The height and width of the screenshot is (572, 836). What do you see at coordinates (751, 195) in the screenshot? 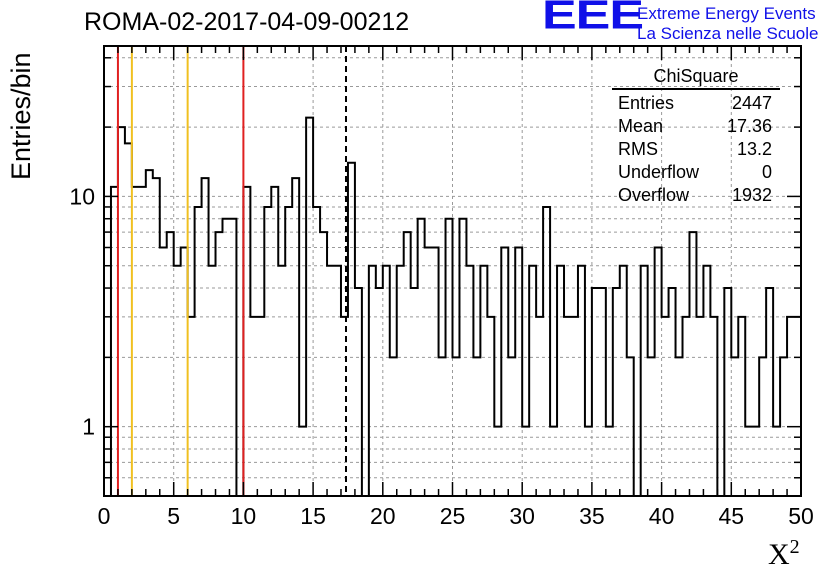
I see `stats-value: 1932` at bounding box center [751, 195].